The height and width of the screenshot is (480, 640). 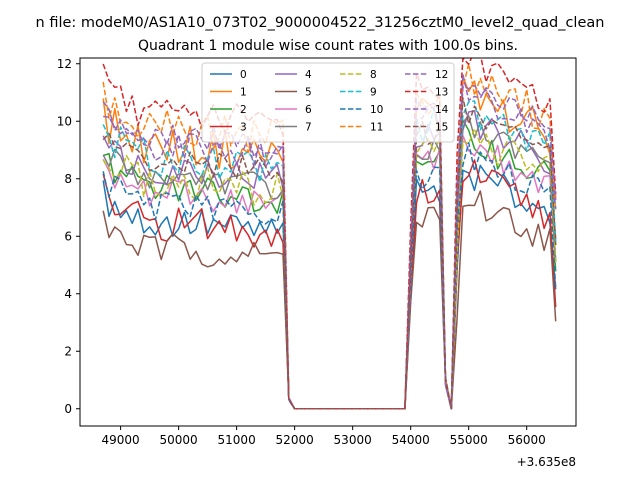 What do you see at coordinates (308, 75) in the screenshot?
I see `legend-label-4: 4` at bounding box center [308, 75].